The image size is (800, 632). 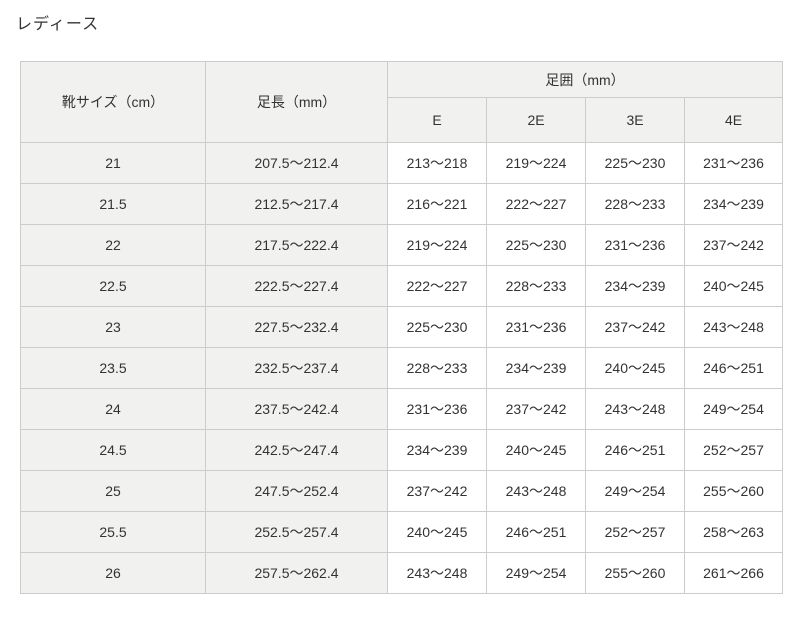 What do you see at coordinates (437, 120) in the screenshot?
I see `header-width-e: E` at bounding box center [437, 120].